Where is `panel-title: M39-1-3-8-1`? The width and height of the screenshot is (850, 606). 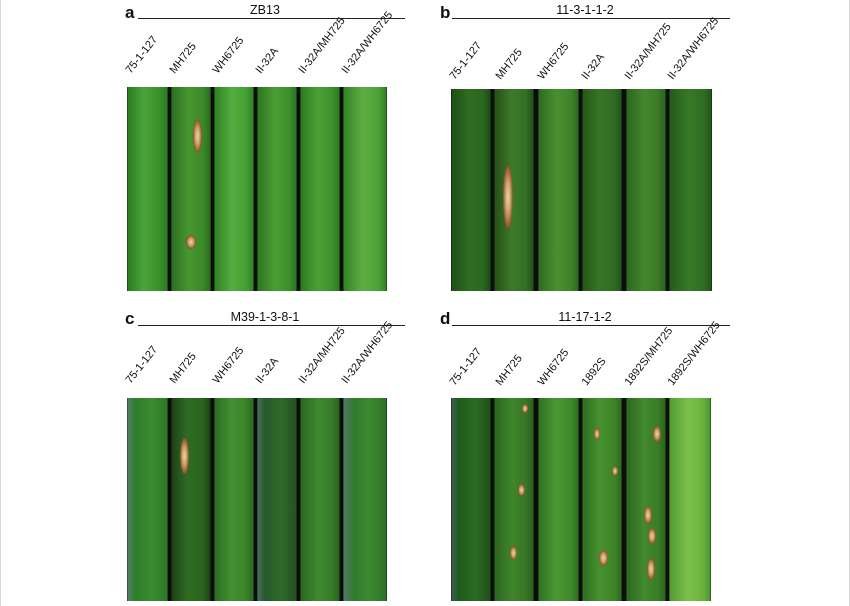
panel-title: M39-1-3-8-1 is located at coordinates (265, 317).